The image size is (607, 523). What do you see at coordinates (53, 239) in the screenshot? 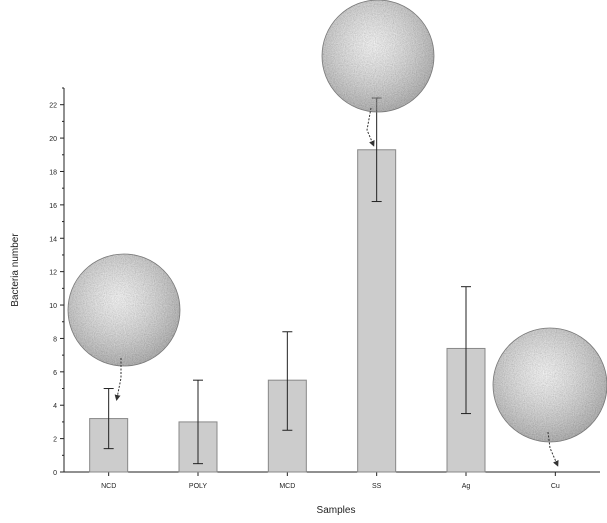
I see `y-tick-label: 14` at bounding box center [53, 239].